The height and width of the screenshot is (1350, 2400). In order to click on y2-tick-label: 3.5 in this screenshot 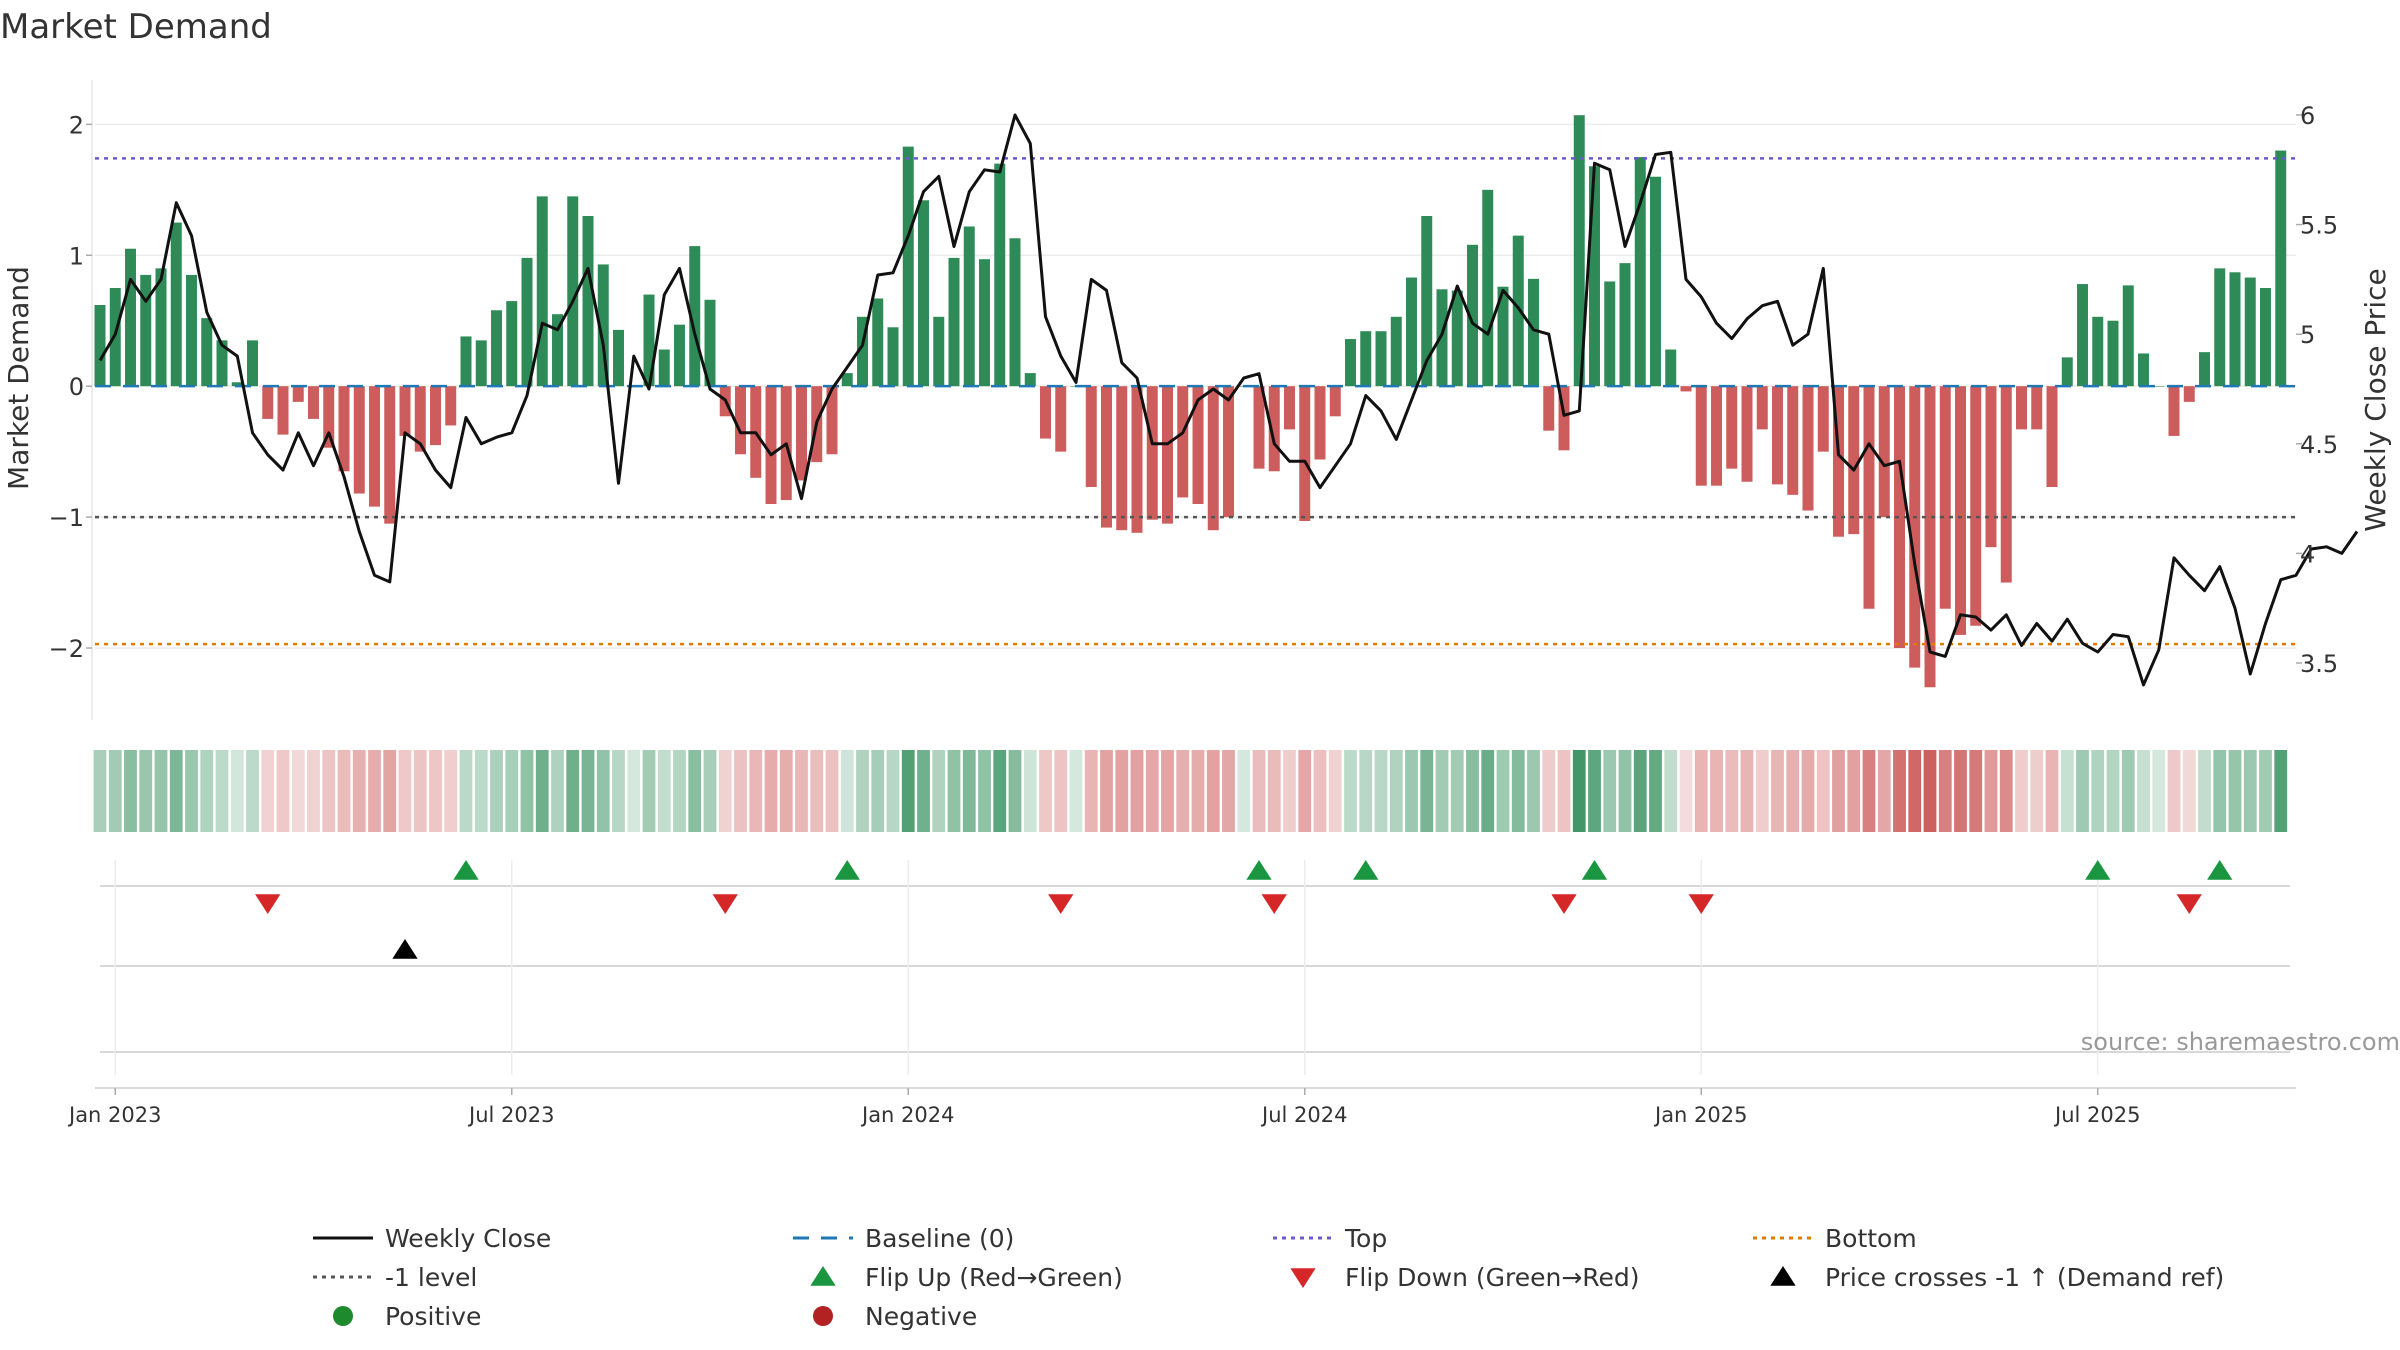, I will do `click(2319, 664)`.